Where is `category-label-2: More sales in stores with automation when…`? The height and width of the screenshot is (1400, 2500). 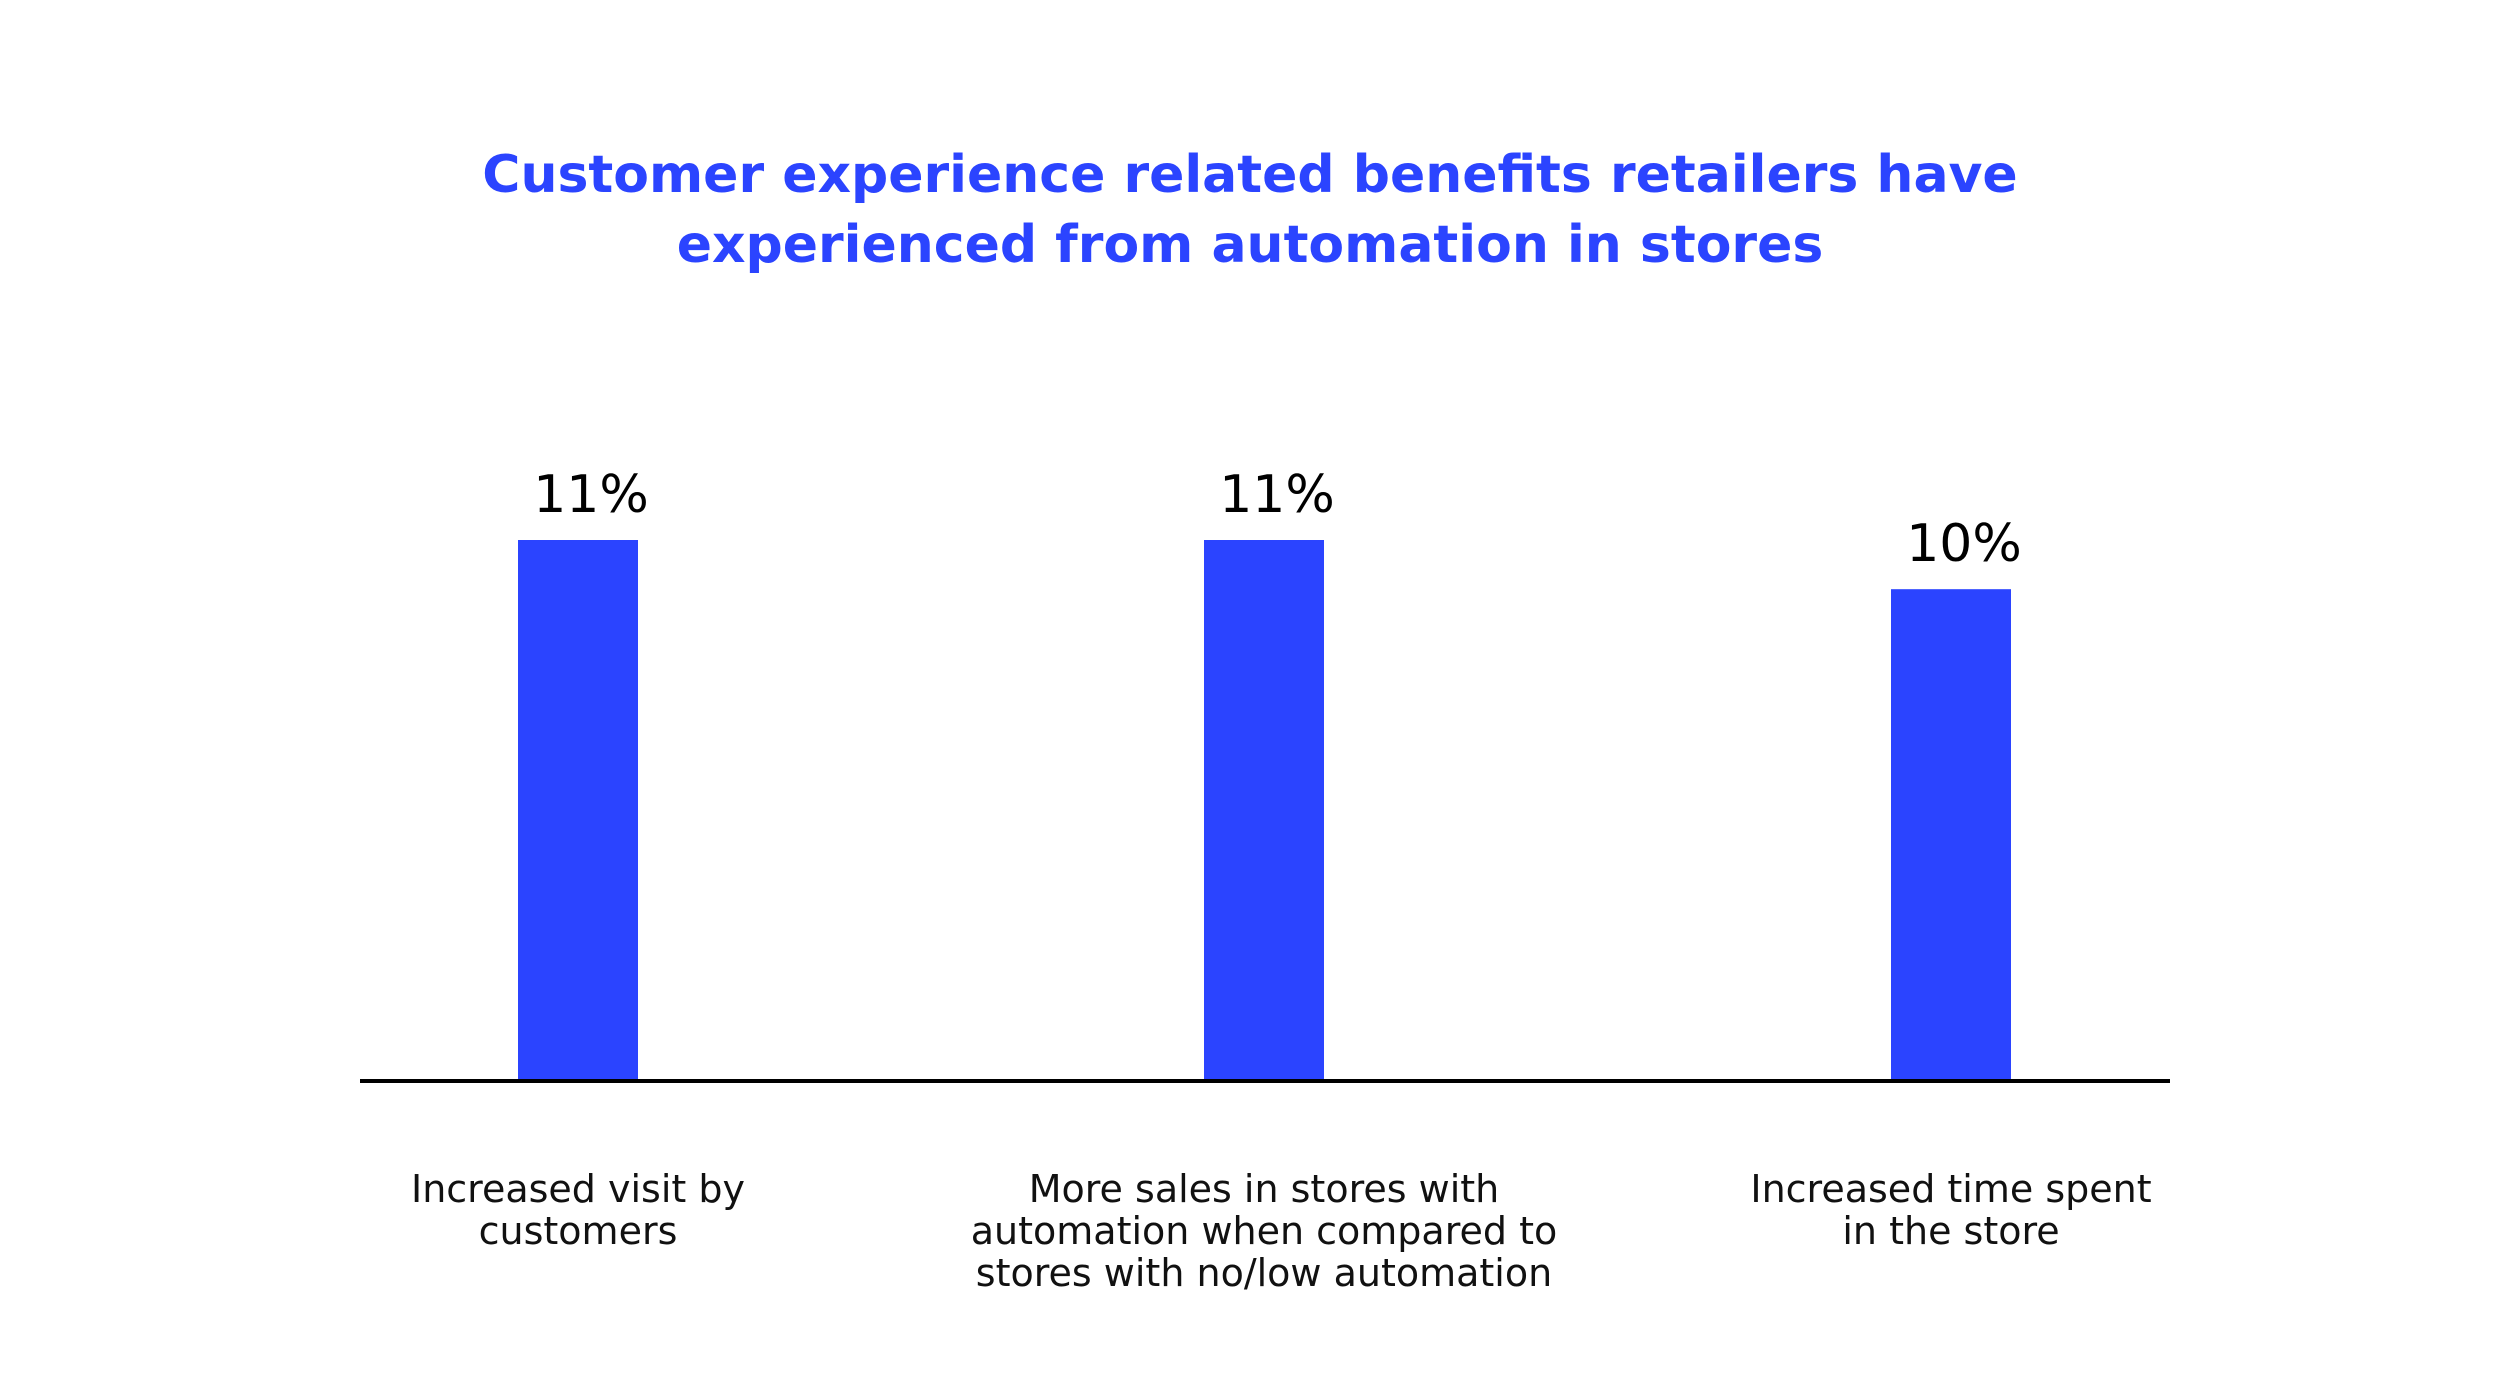
category-label-2: More sales in stores with automation when… is located at coordinates (1264, 1231).